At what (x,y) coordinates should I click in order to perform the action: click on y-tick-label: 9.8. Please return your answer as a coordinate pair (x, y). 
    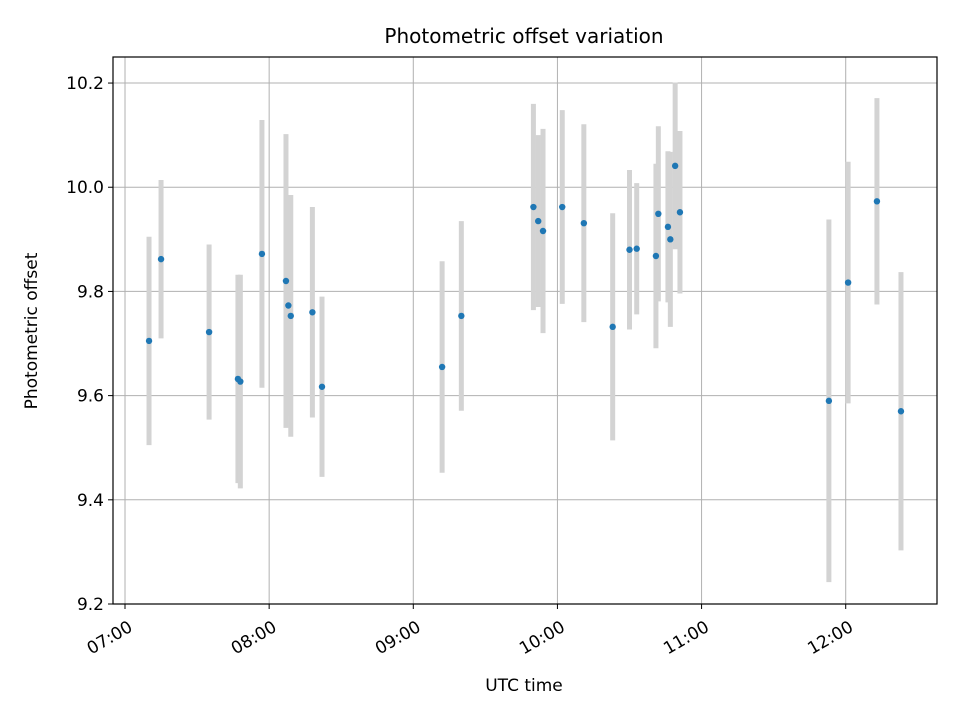
    Looking at the image, I should click on (90, 292).